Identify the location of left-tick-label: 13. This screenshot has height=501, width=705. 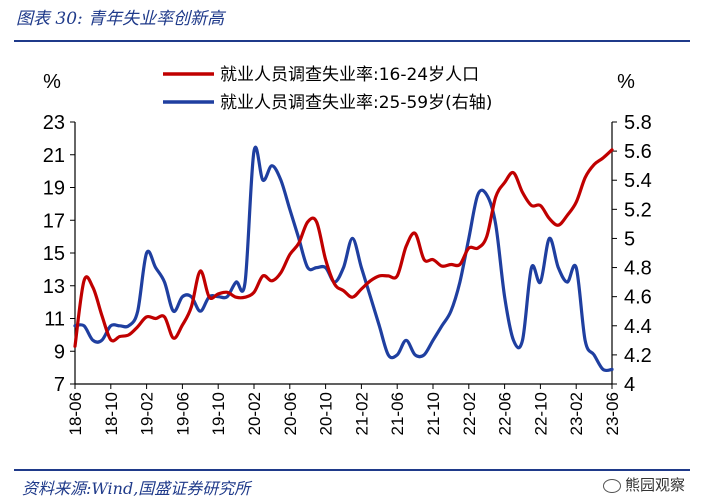
(54, 287).